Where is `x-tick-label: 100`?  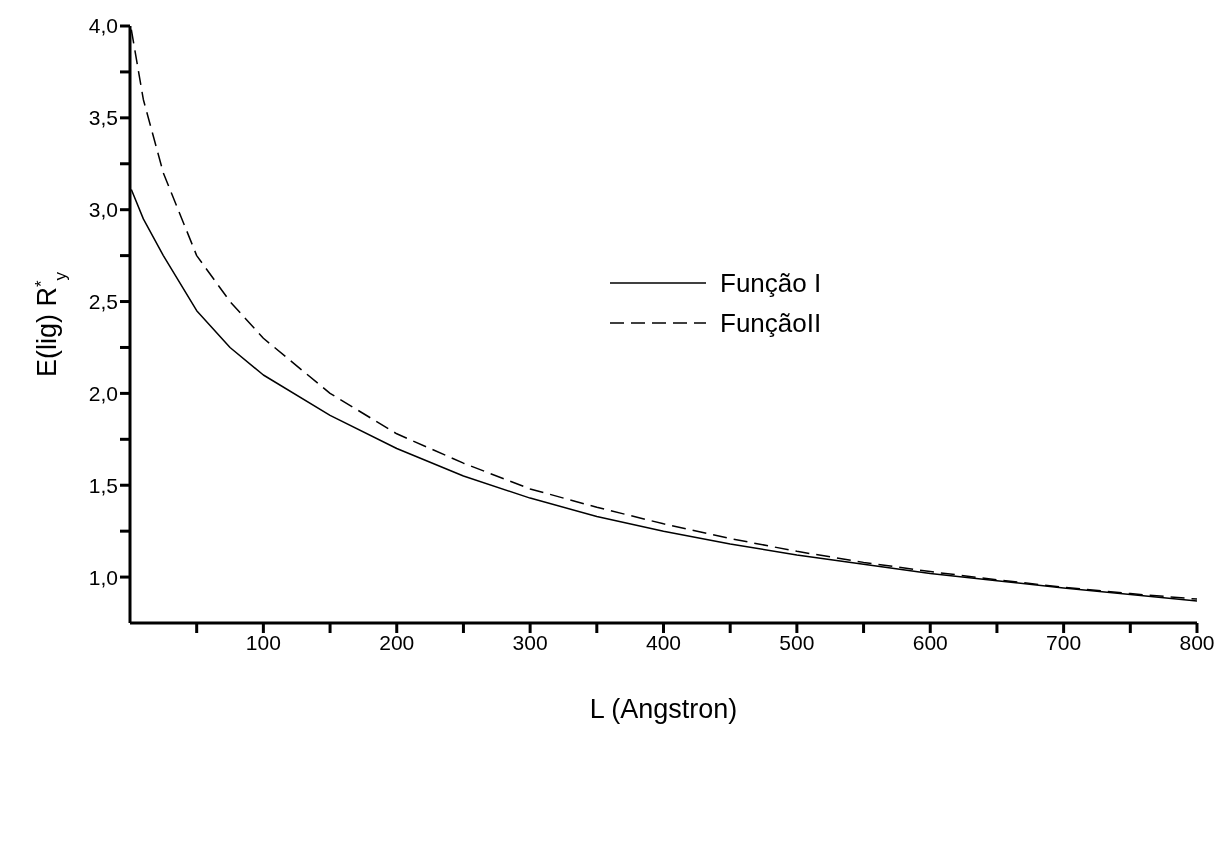
x-tick-label: 100 is located at coordinates (263, 642).